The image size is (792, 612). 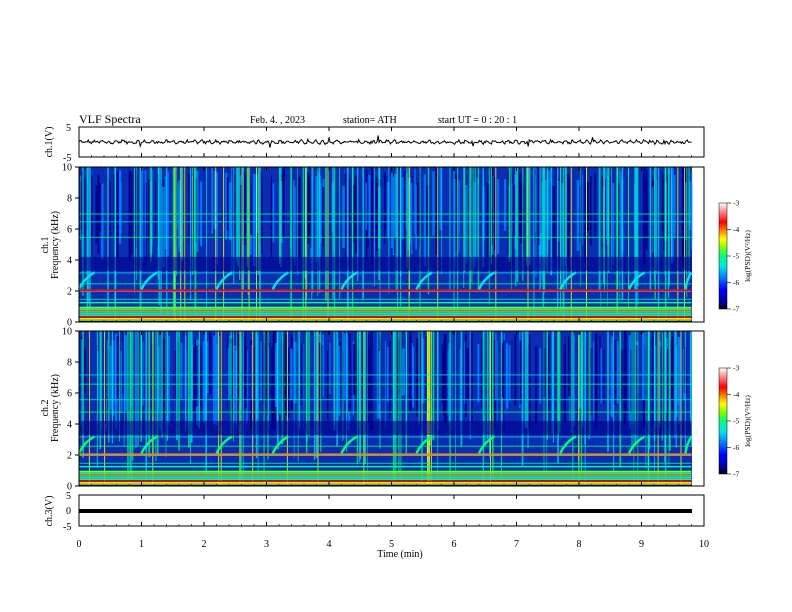 I want to click on figure-title: VLF Spectra, so click(x=110, y=119).